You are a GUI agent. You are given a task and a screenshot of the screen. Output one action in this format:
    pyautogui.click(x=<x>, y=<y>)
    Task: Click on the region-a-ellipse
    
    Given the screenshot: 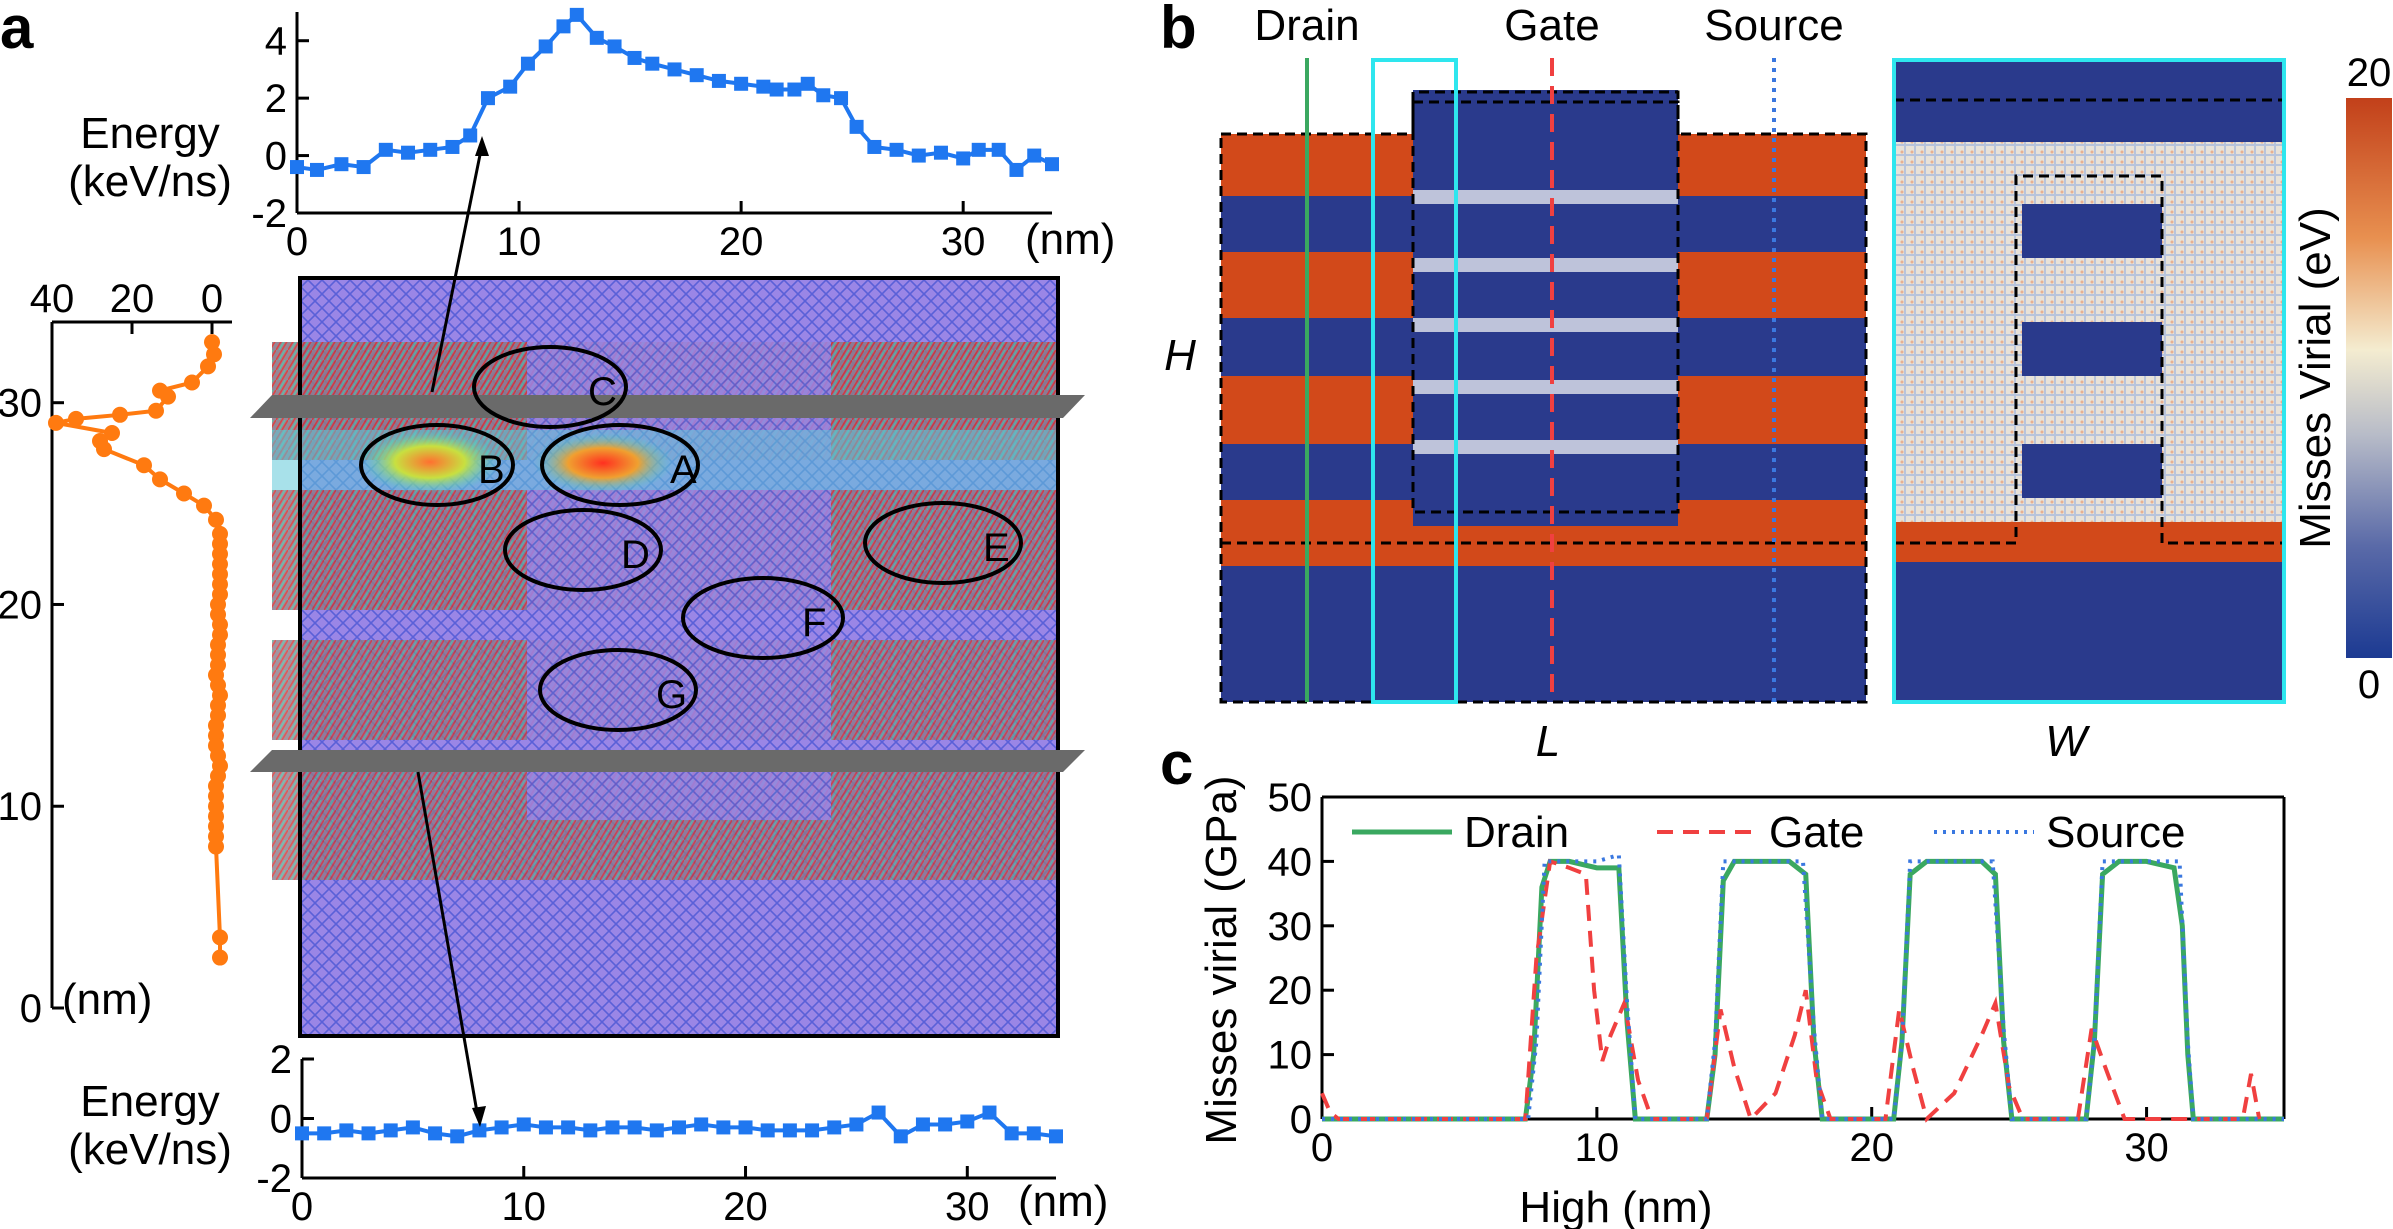 What is the action you would take?
    pyautogui.click(x=620, y=465)
    